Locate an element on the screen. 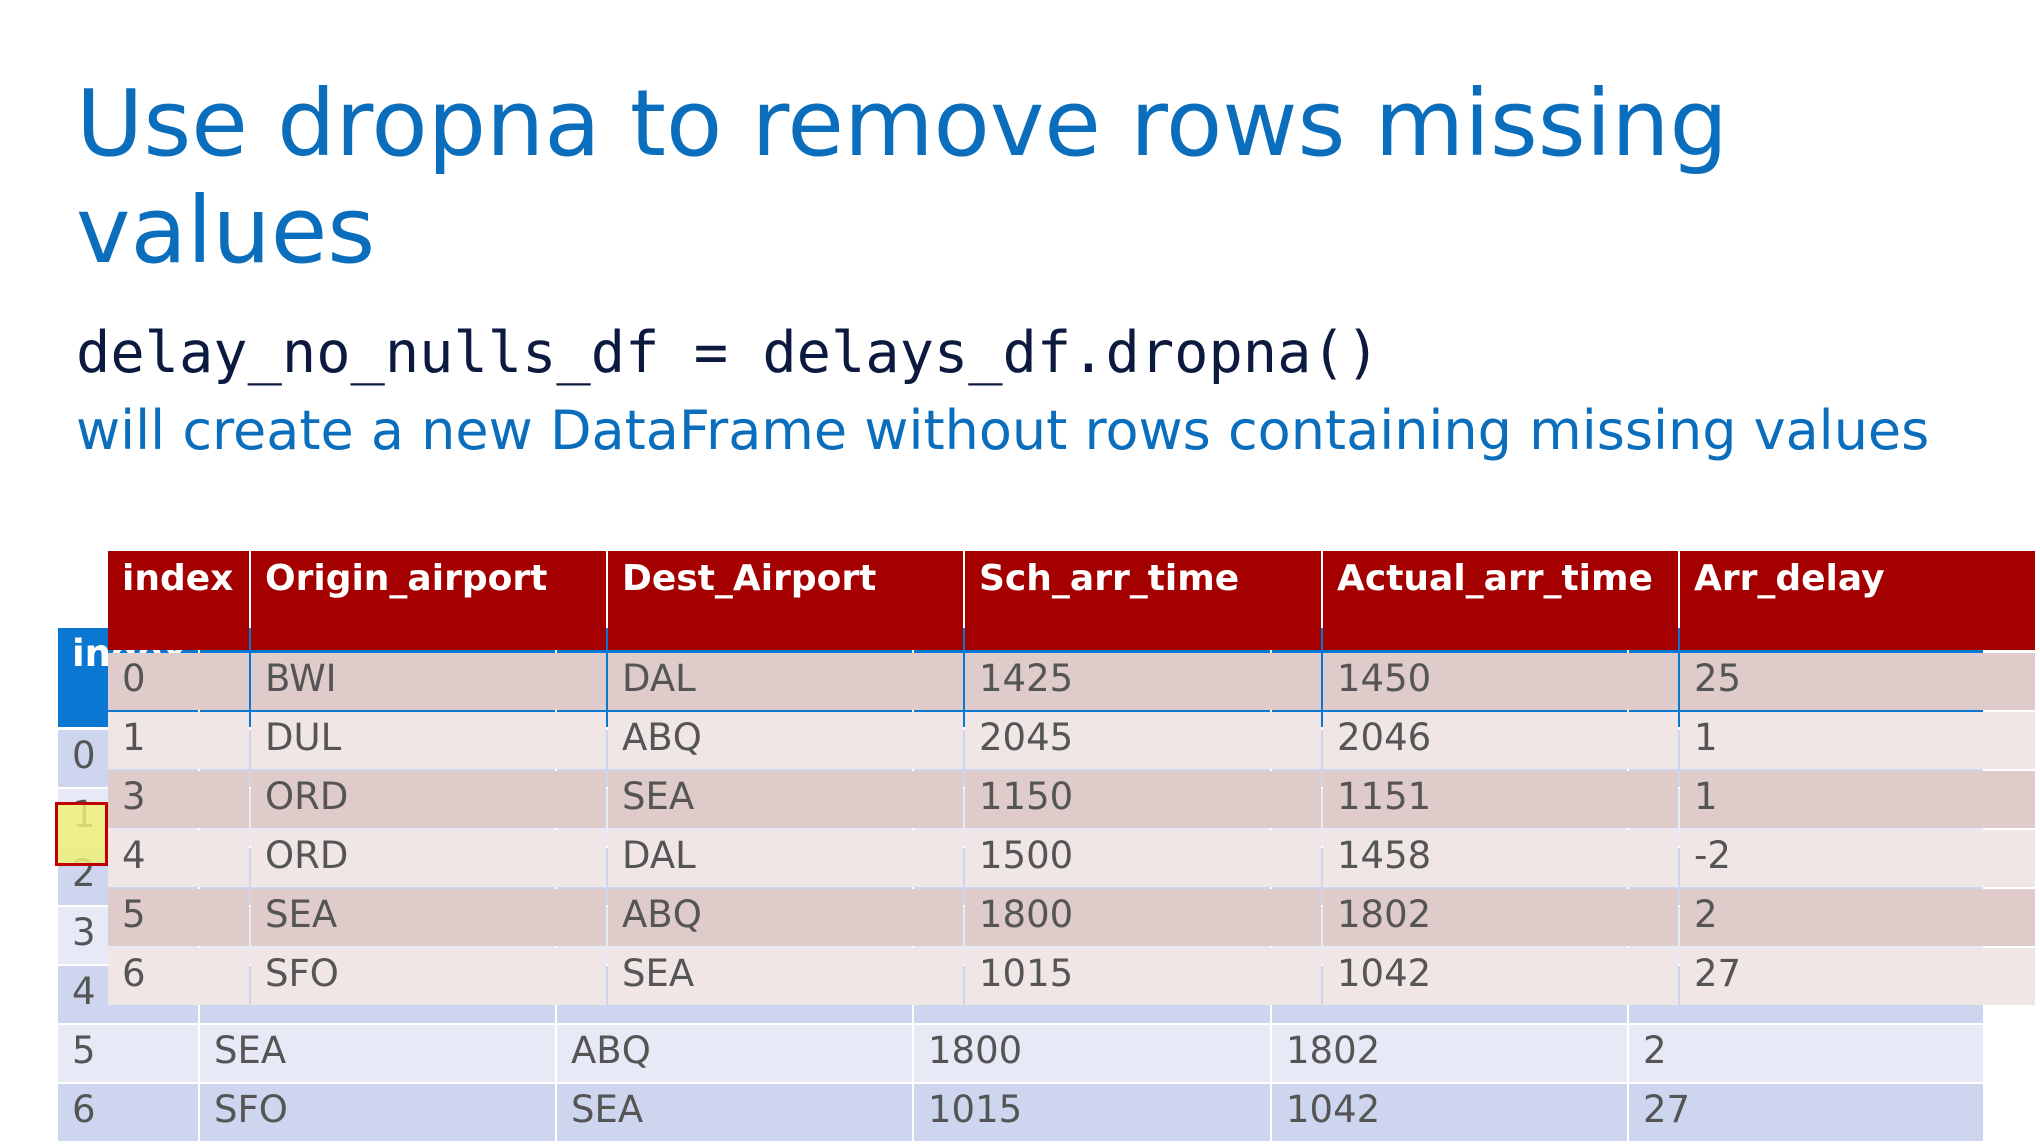 This screenshot has height=1147, width=2040. table-cell: 2046 is located at coordinates (1500, 740).